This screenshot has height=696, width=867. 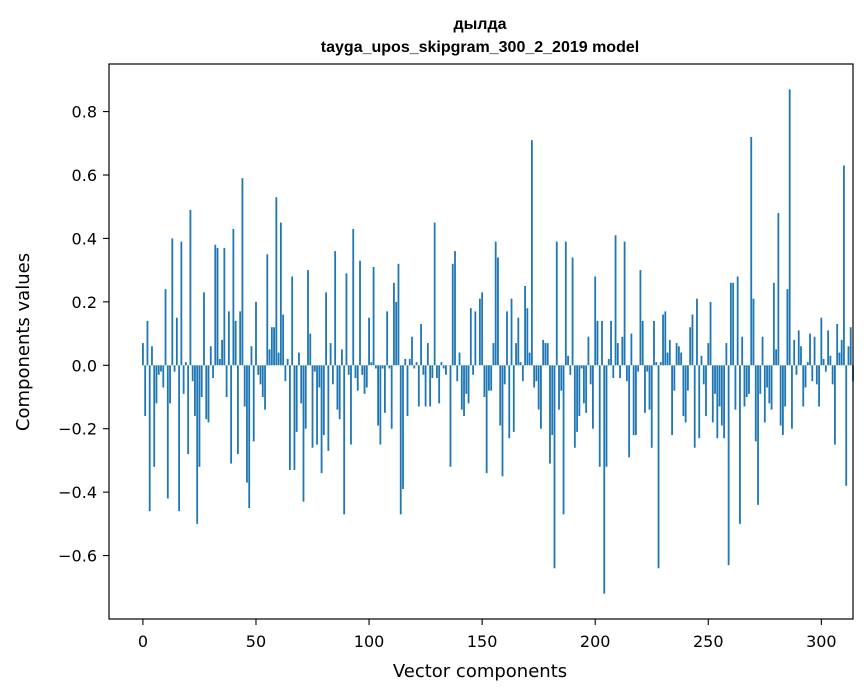 What do you see at coordinates (83, 334) in the screenshot?
I see `y-axis-ticks: −0.6 −0.4 −0.2 0.0 0.2 0.4 0.6 0.8` at bounding box center [83, 334].